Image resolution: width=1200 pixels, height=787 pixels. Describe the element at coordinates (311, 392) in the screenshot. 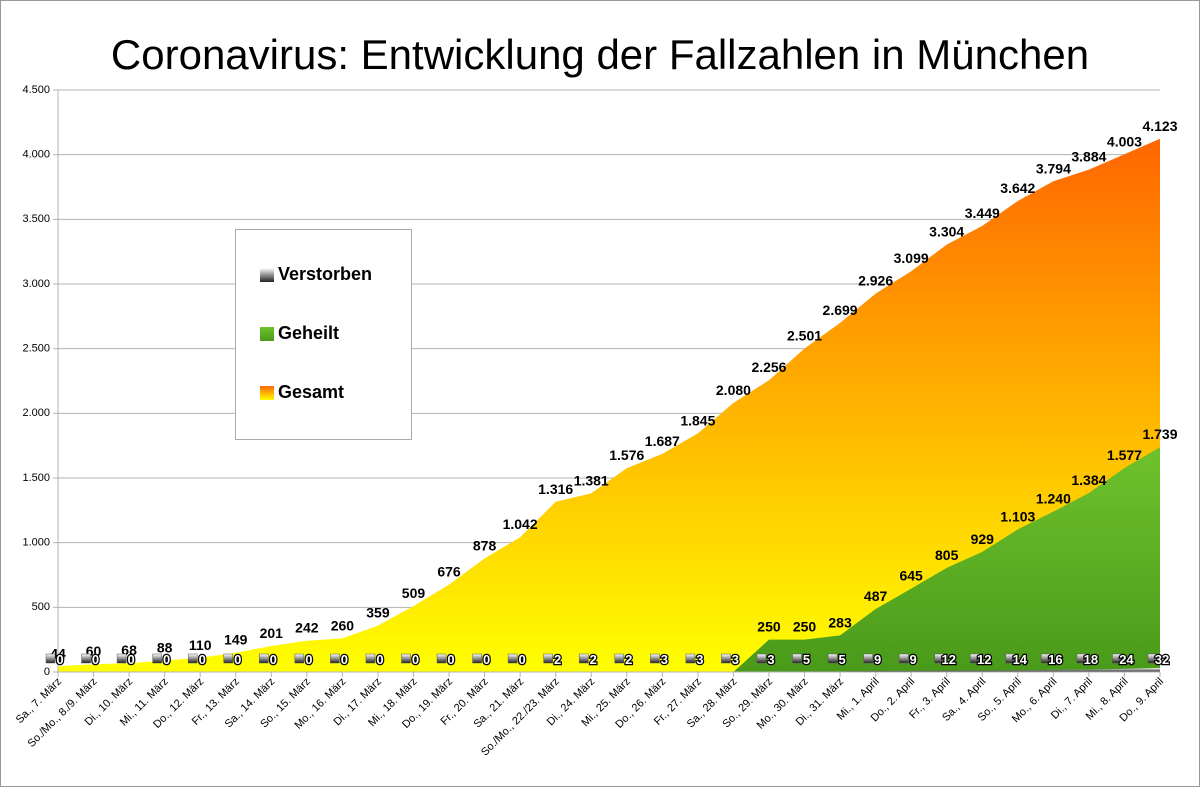

I see `legend-label: Gesamt` at that location.